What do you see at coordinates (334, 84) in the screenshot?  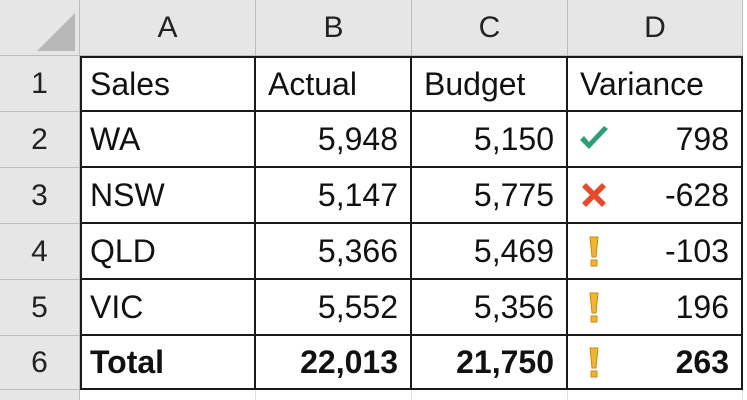 I see `cell-b1: Actual` at bounding box center [334, 84].